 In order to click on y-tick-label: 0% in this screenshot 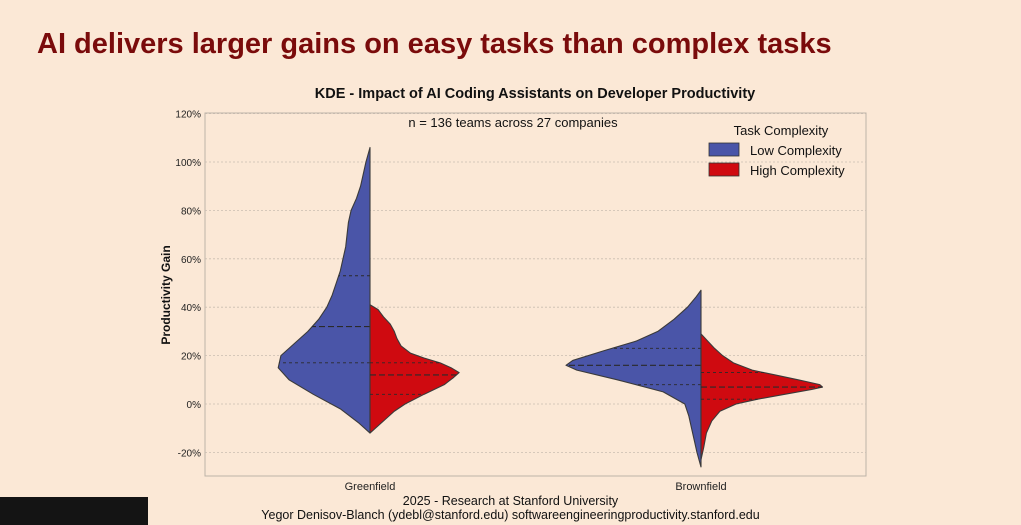, I will do `click(194, 405)`.